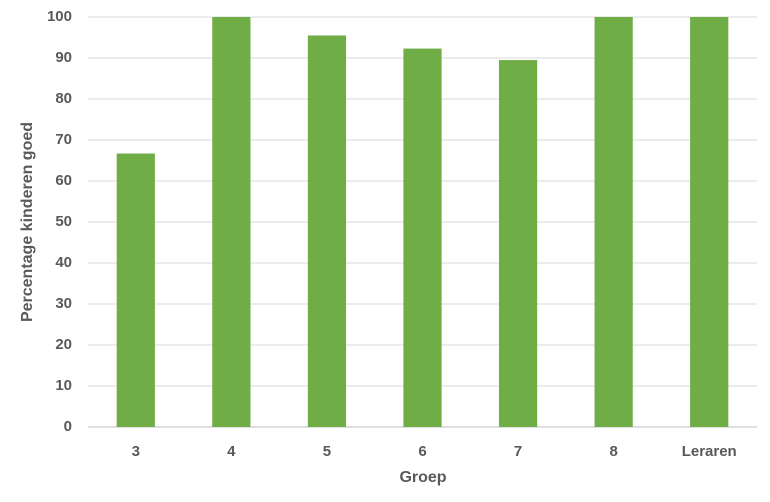  Describe the element at coordinates (422, 451) in the screenshot. I see `x-tick-label: 6` at that location.